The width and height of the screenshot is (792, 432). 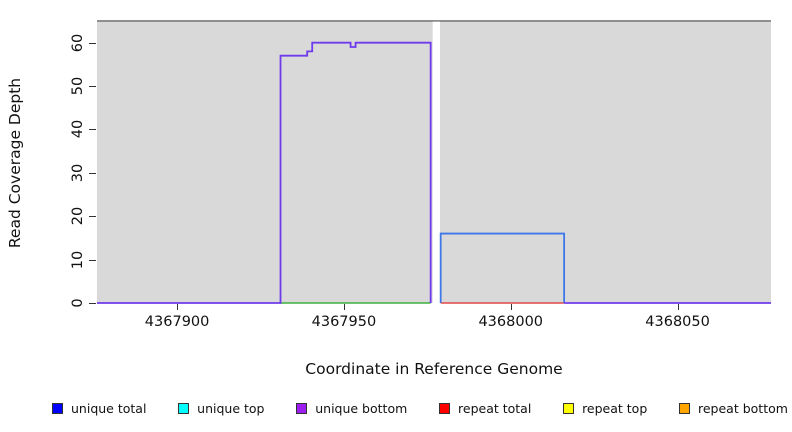 What do you see at coordinates (78, 259) in the screenshot?
I see `y-tick-label: 10` at bounding box center [78, 259].